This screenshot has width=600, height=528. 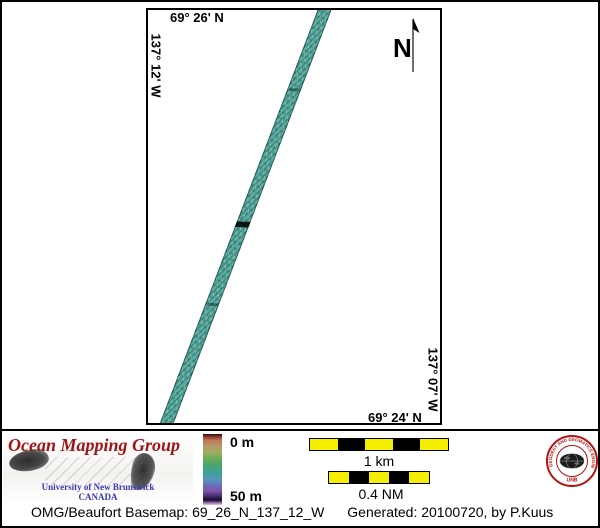 I want to click on scalebar-nm, so click(x=379, y=477).